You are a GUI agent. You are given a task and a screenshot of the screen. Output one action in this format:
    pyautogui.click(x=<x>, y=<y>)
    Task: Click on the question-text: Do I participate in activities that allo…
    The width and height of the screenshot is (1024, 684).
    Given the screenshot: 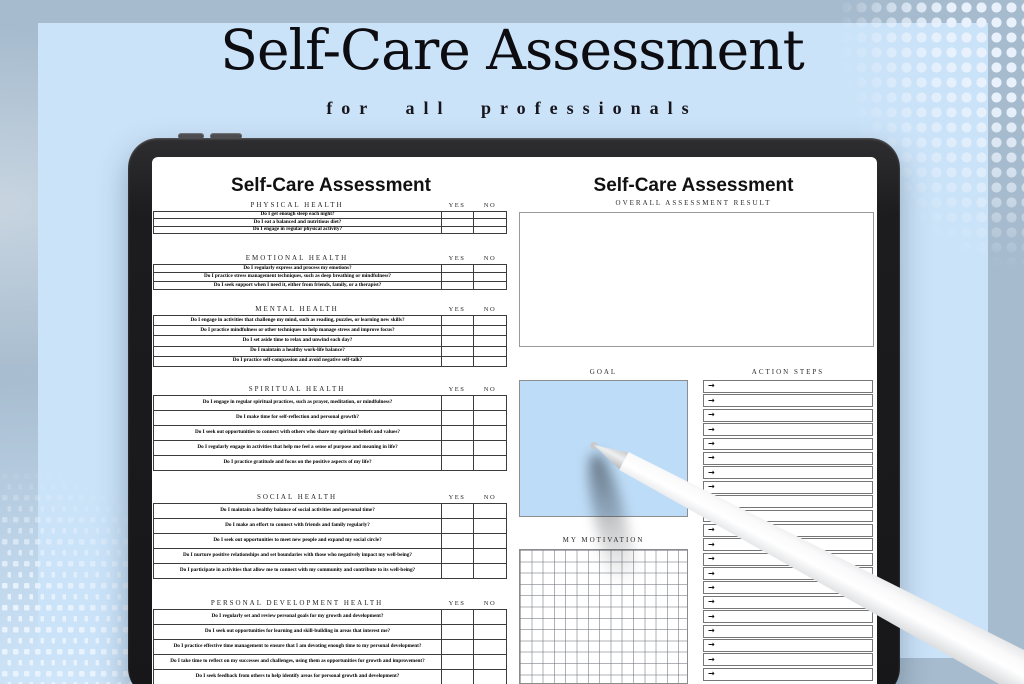 What is the action you would take?
    pyautogui.click(x=298, y=571)
    